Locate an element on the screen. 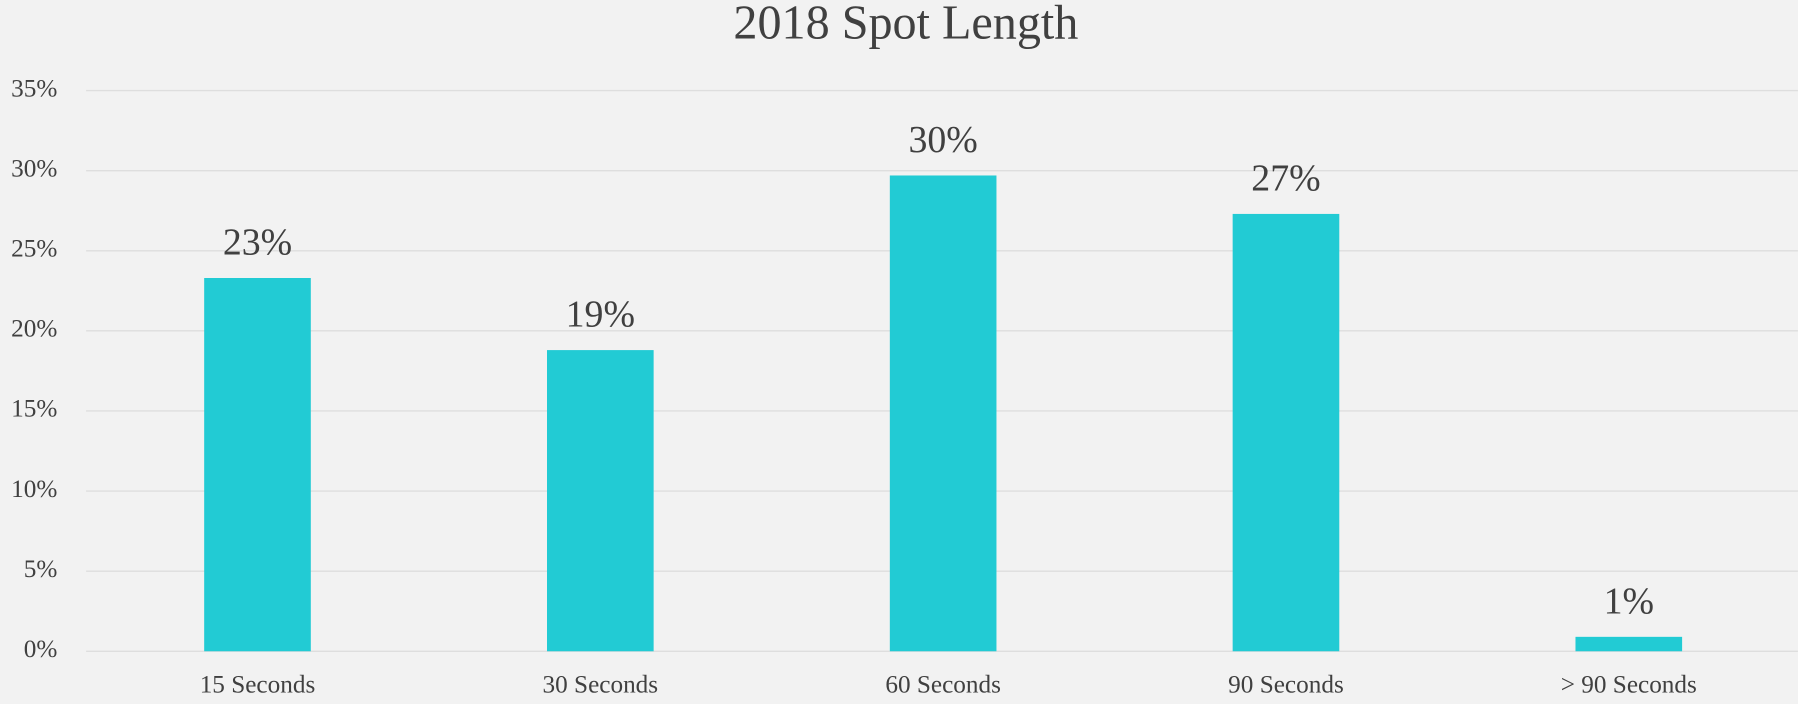 This screenshot has height=704, width=1798. data-label: 23% is located at coordinates (257, 243).